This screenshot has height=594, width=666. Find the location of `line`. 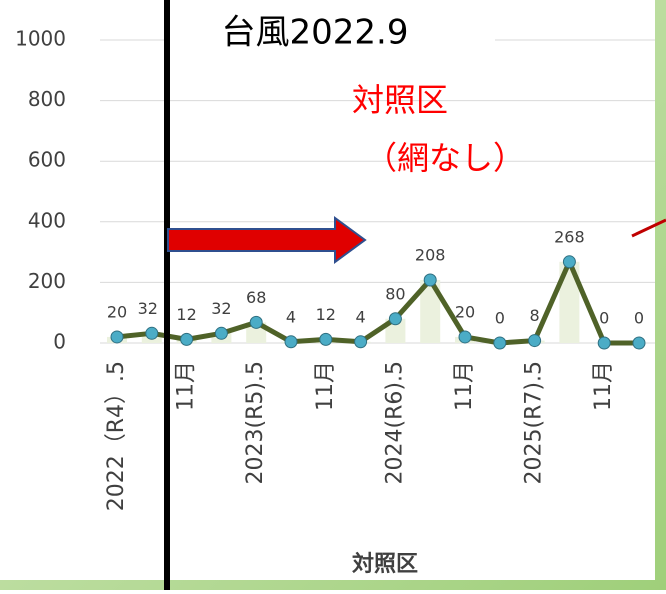

line is located at coordinates (377, 302).